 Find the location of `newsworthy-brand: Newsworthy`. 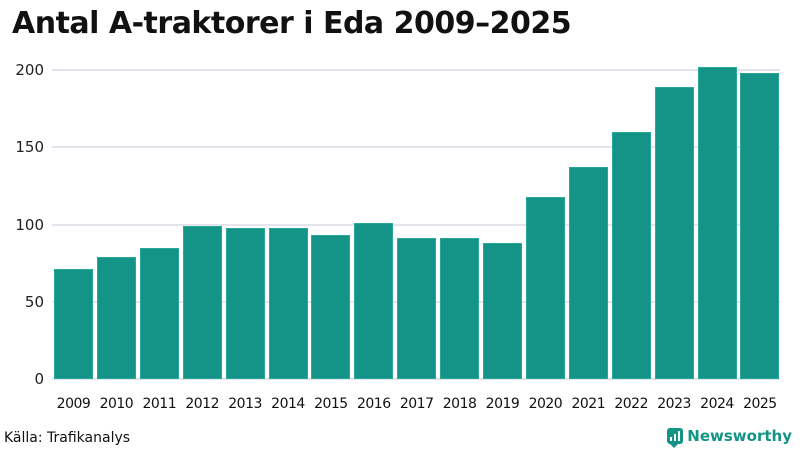

newsworthy-brand: Newsworthy is located at coordinates (729, 437).